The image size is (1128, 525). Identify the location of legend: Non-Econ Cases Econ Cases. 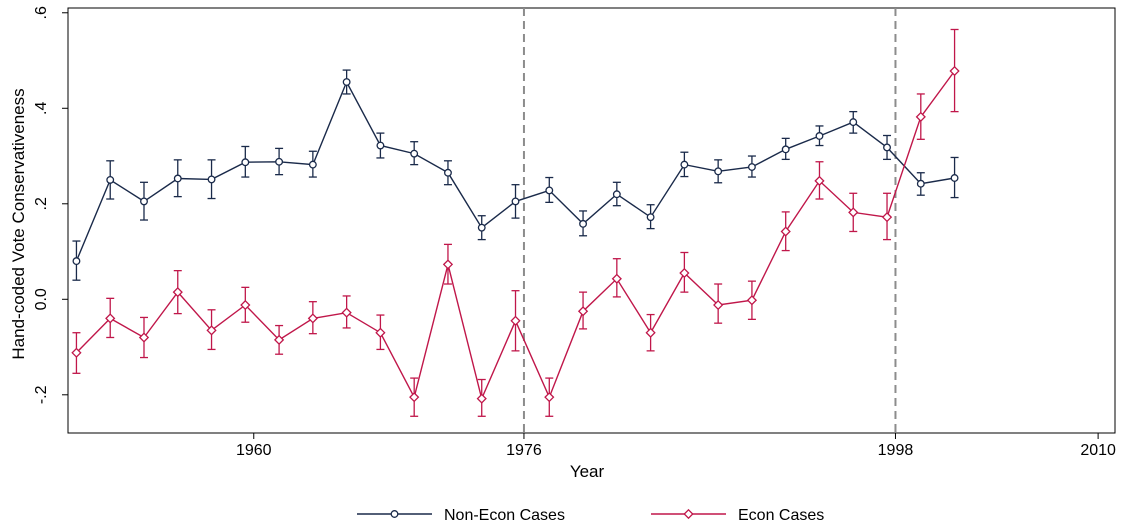
(590, 515).